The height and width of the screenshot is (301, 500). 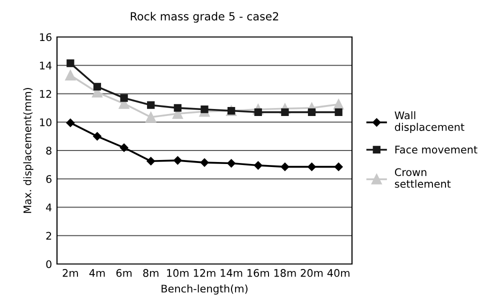 I want to click on y-tick-label: 6, so click(x=49, y=179).